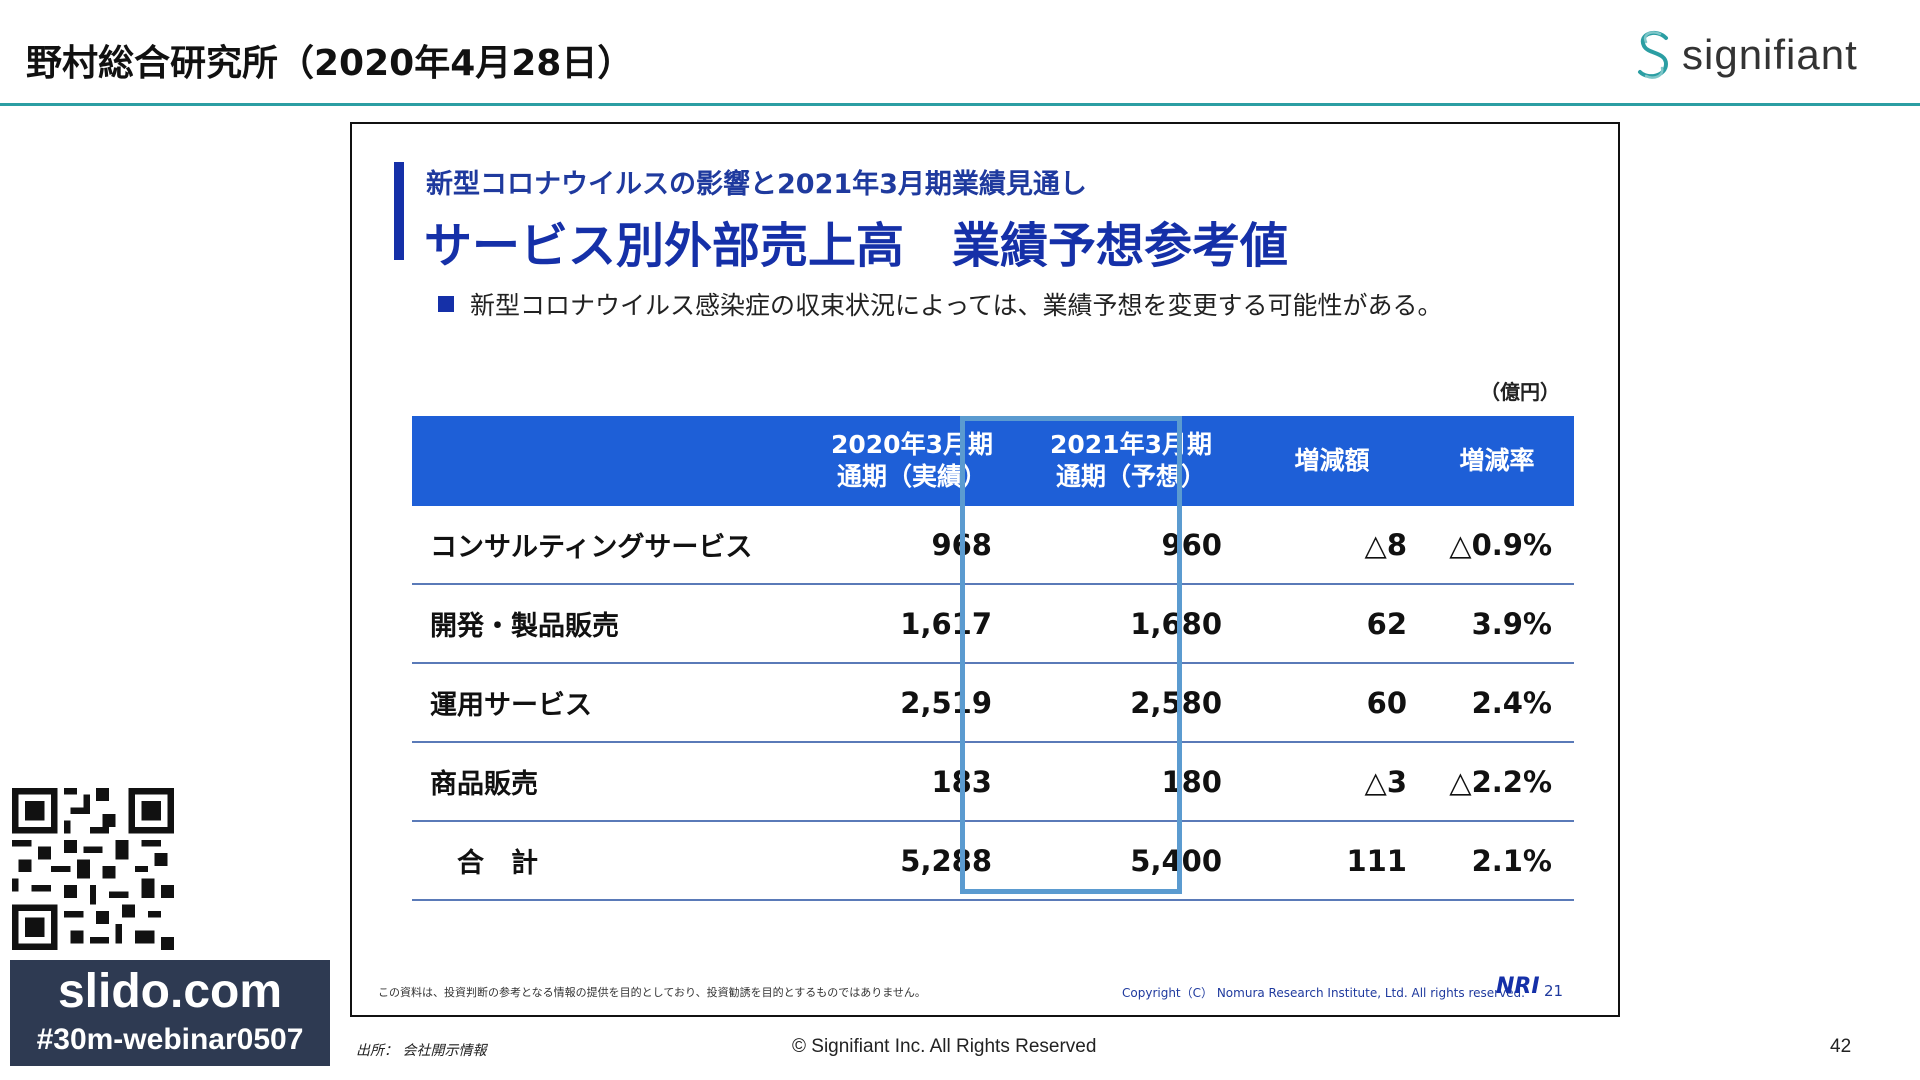  I want to click on cell-fy2020: 5,288, so click(946, 860).